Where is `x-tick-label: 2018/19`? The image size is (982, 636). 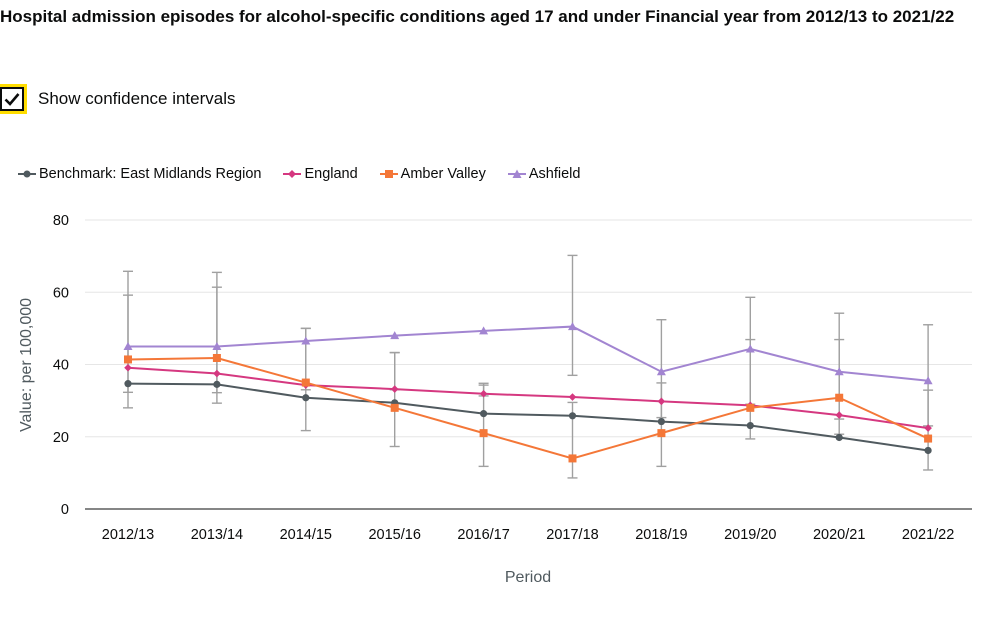 x-tick-label: 2018/19 is located at coordinates (661, 535).